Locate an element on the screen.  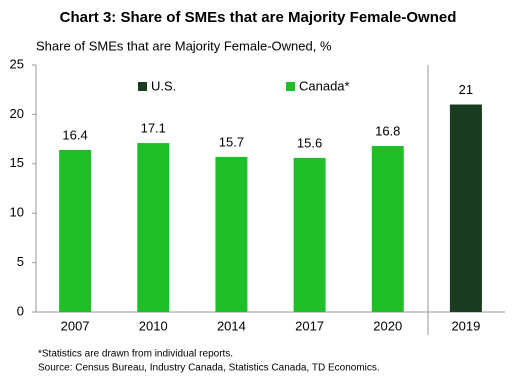
value-label: 16.4 is located at coordinates (74, 134).